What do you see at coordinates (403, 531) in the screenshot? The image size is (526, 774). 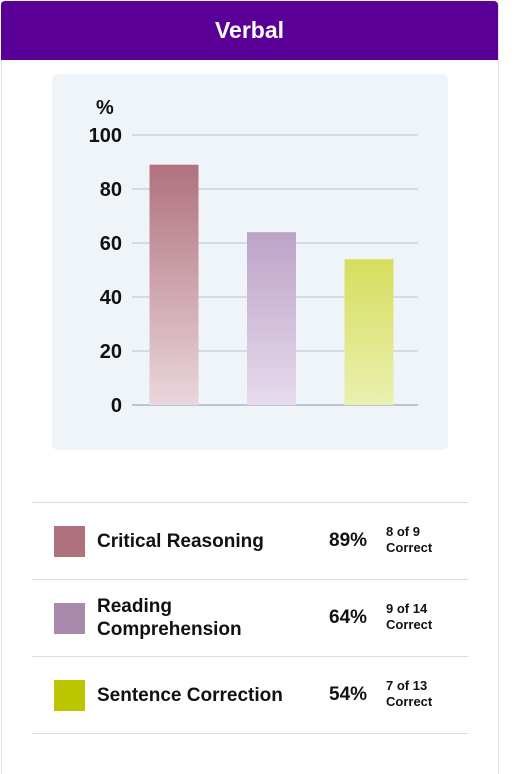 I see `correct-count-fraction: 8 of 9` at bounding box center [403, 531].